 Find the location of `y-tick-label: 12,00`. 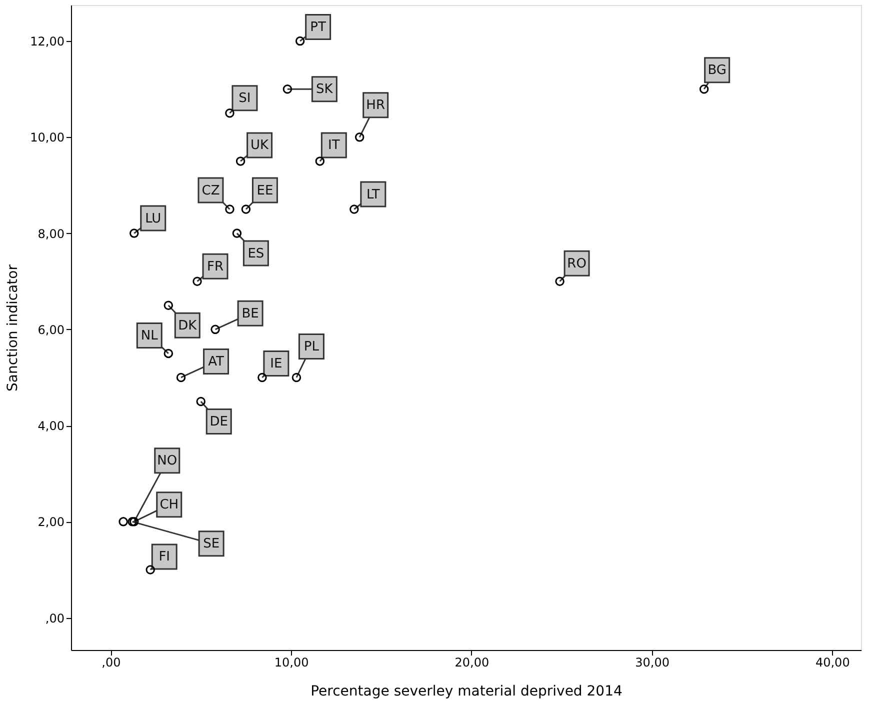

y-tick-label: 12,00 is located at coordinates (47, 41).